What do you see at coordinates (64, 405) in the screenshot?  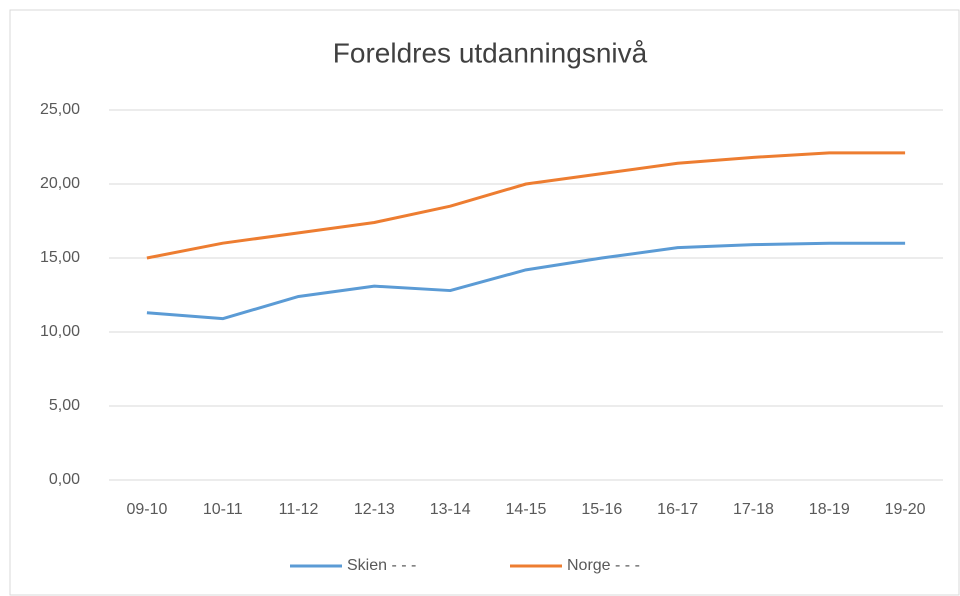 I see `y-tick-label: 5,00` at bounding box center [64, 405].